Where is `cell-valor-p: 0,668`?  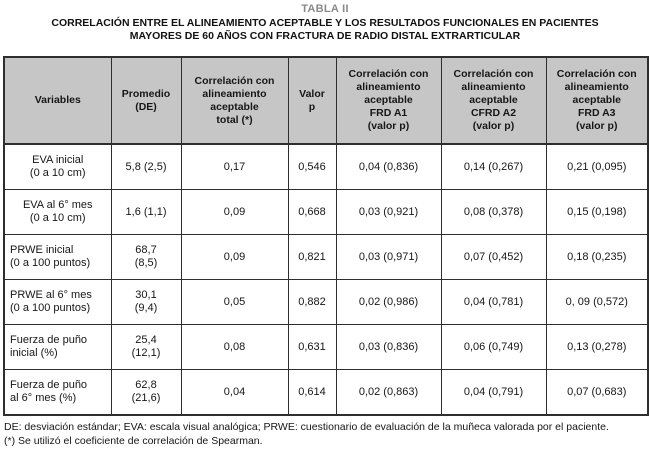 cell-valor-p: 0,668 is located at coordinates (312, 212).